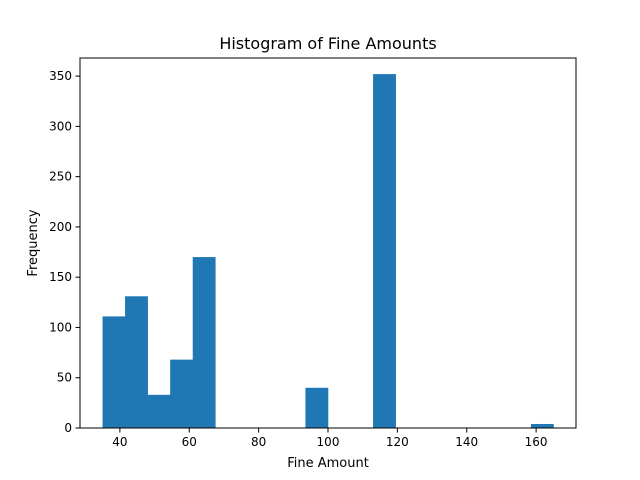 This screenshot has height=480, width=640. I want to click on y-tick-label: 100, so click(60, 327).